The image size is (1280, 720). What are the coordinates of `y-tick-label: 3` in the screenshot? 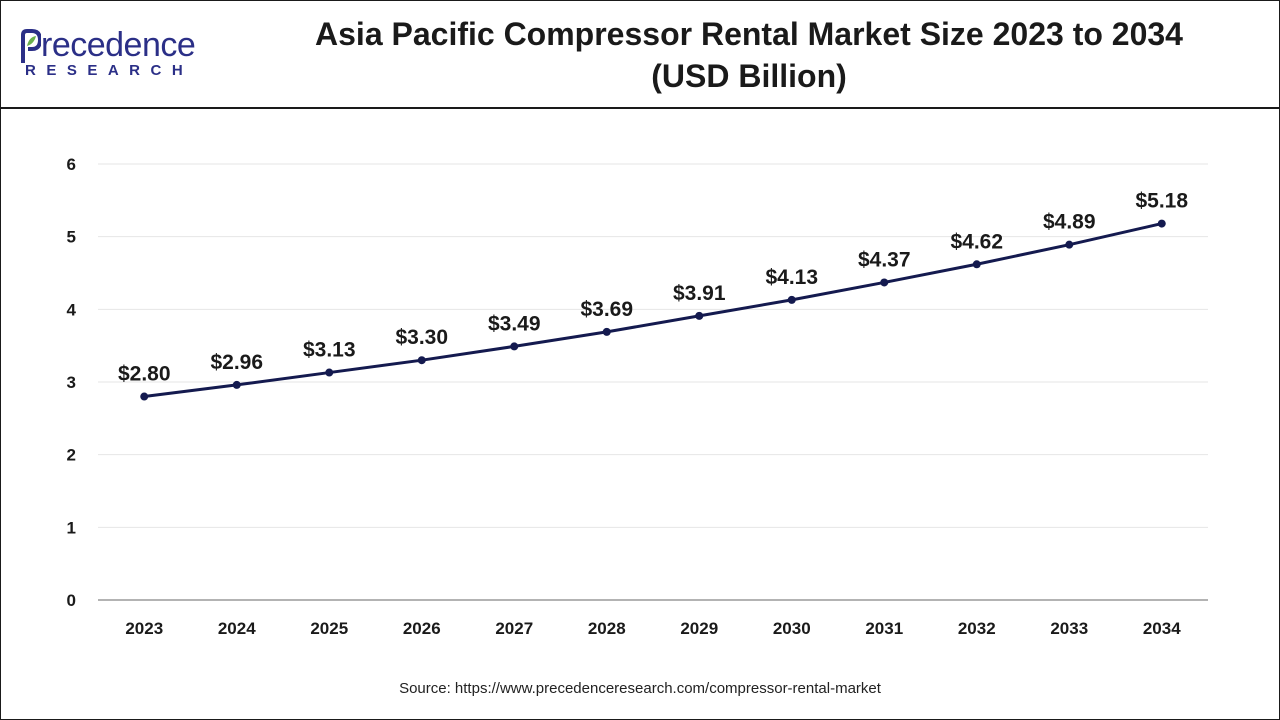 It's located at (71, 382).